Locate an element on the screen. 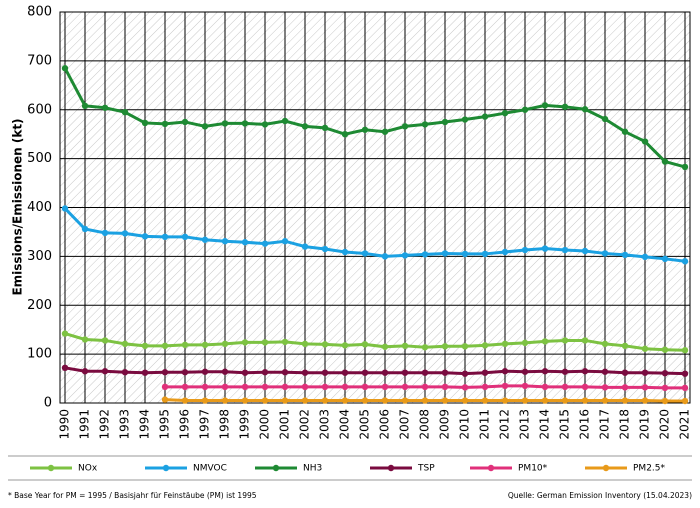  y-tick-label: 200 is located at coordinates (39, 305).